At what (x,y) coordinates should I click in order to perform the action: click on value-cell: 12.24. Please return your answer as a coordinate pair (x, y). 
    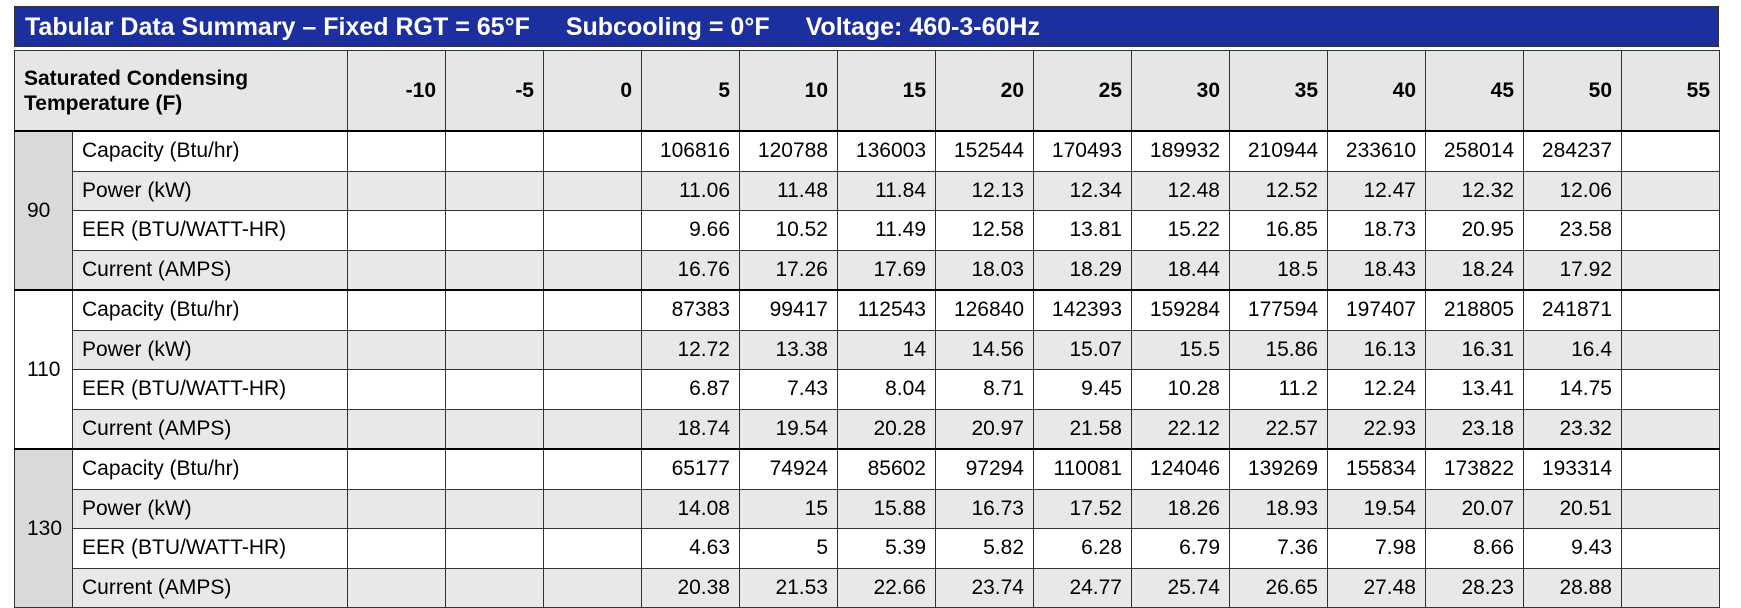
    Looking at the image, I should click on (1376, 389).